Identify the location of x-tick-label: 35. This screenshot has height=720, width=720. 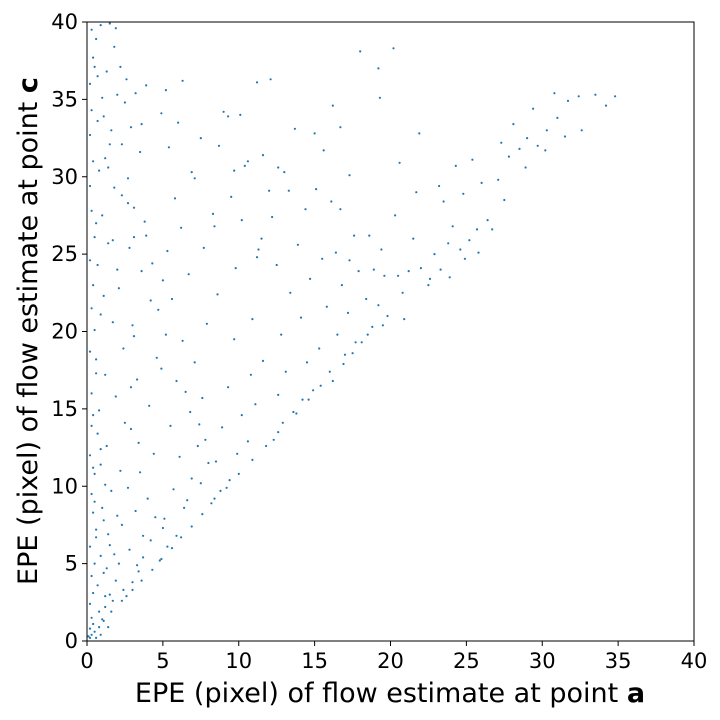
(618, 661).